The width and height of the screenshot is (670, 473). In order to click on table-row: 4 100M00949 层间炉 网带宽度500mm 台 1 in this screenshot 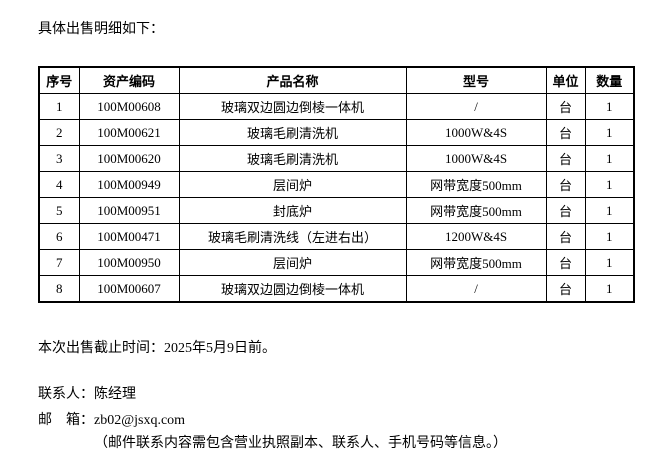, I will do `click(336, 184)`.